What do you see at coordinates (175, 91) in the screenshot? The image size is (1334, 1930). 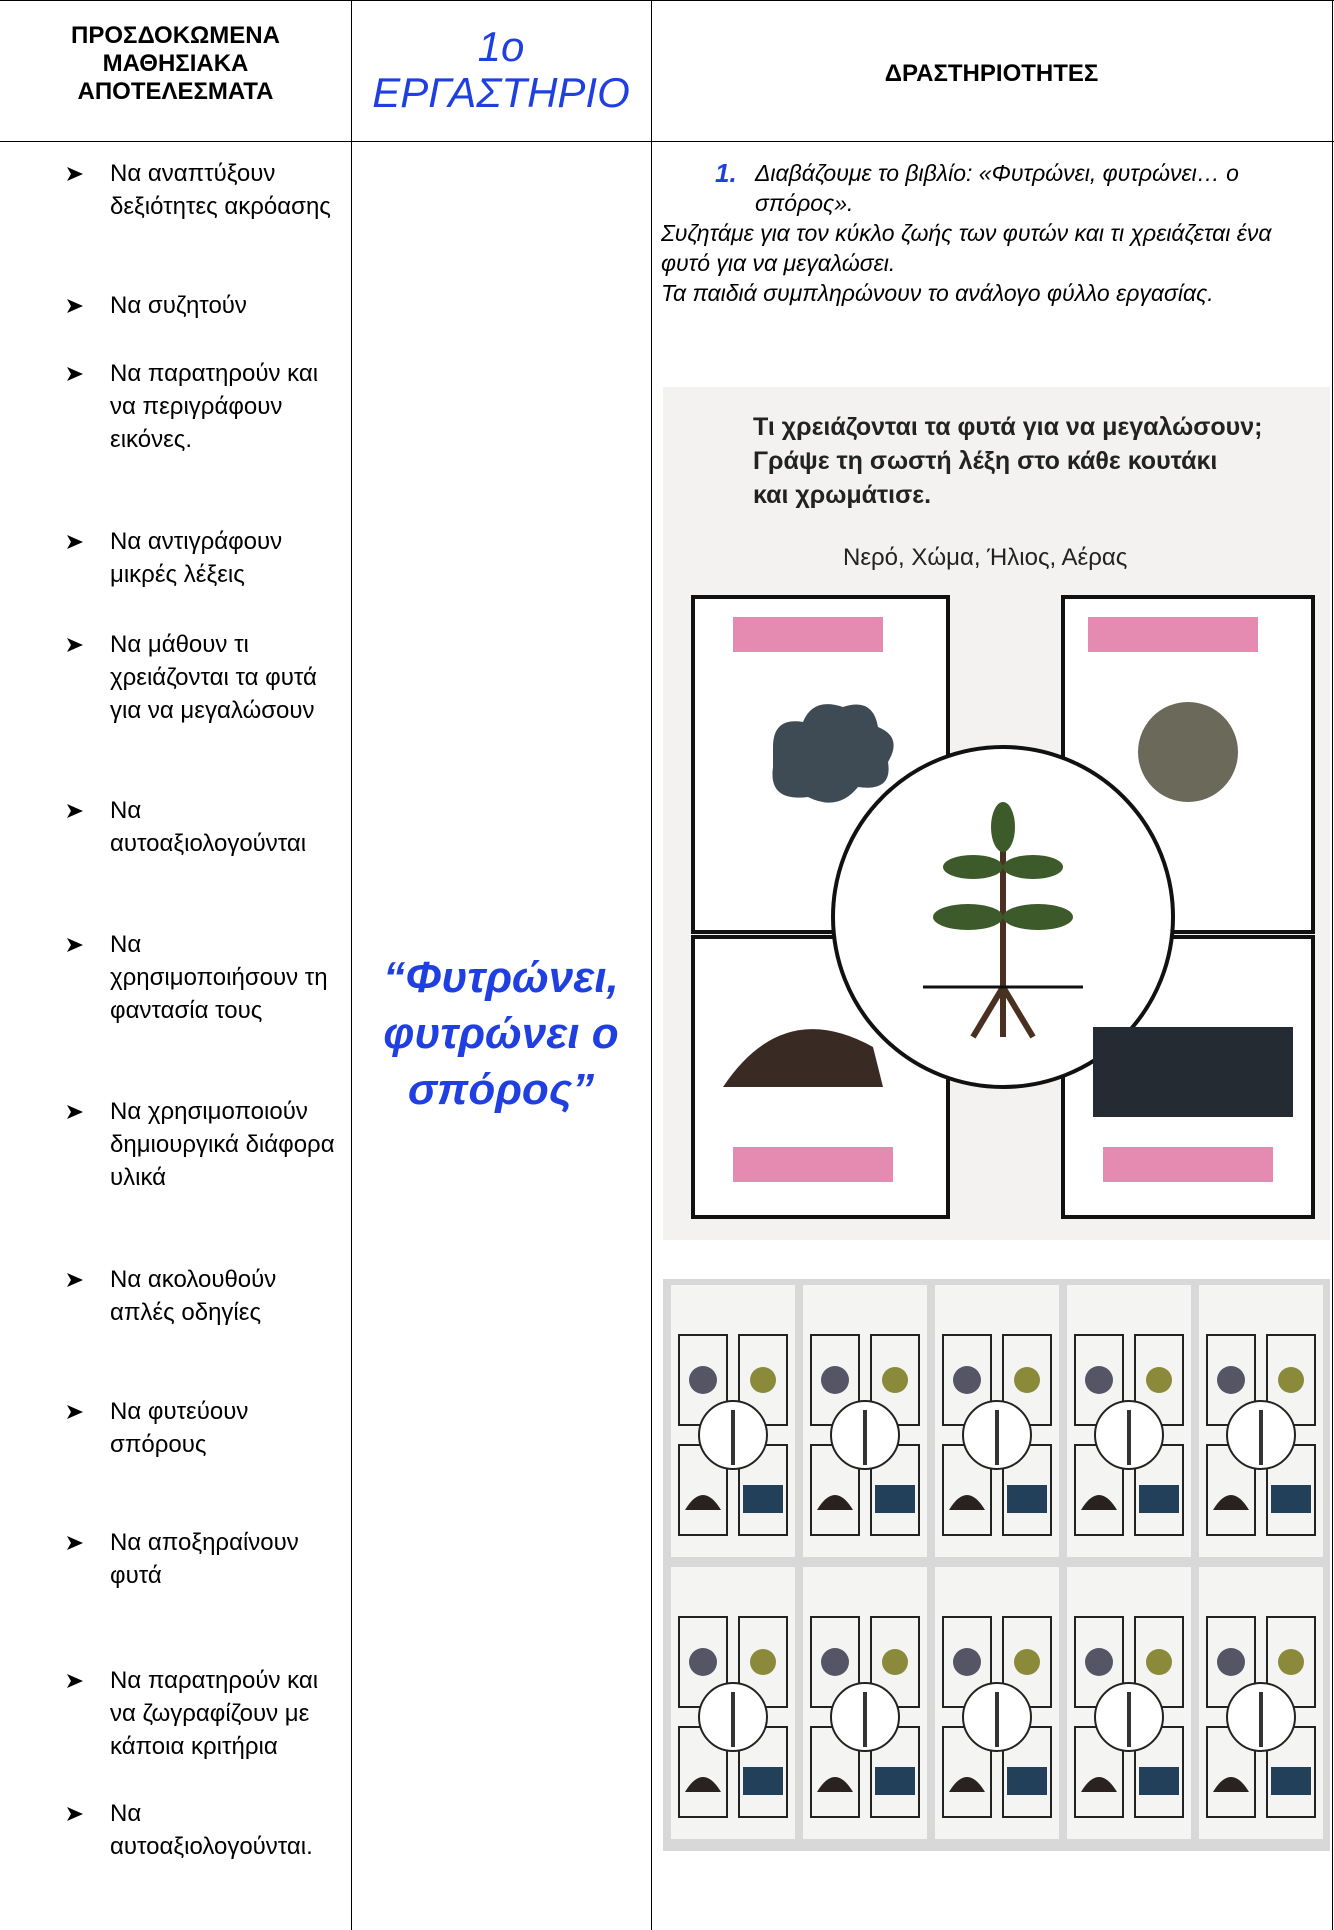 I see `header-line: ΑΠΟΤΕΛΕΣΜΑΤΑ` at bounding box center [175, 91].